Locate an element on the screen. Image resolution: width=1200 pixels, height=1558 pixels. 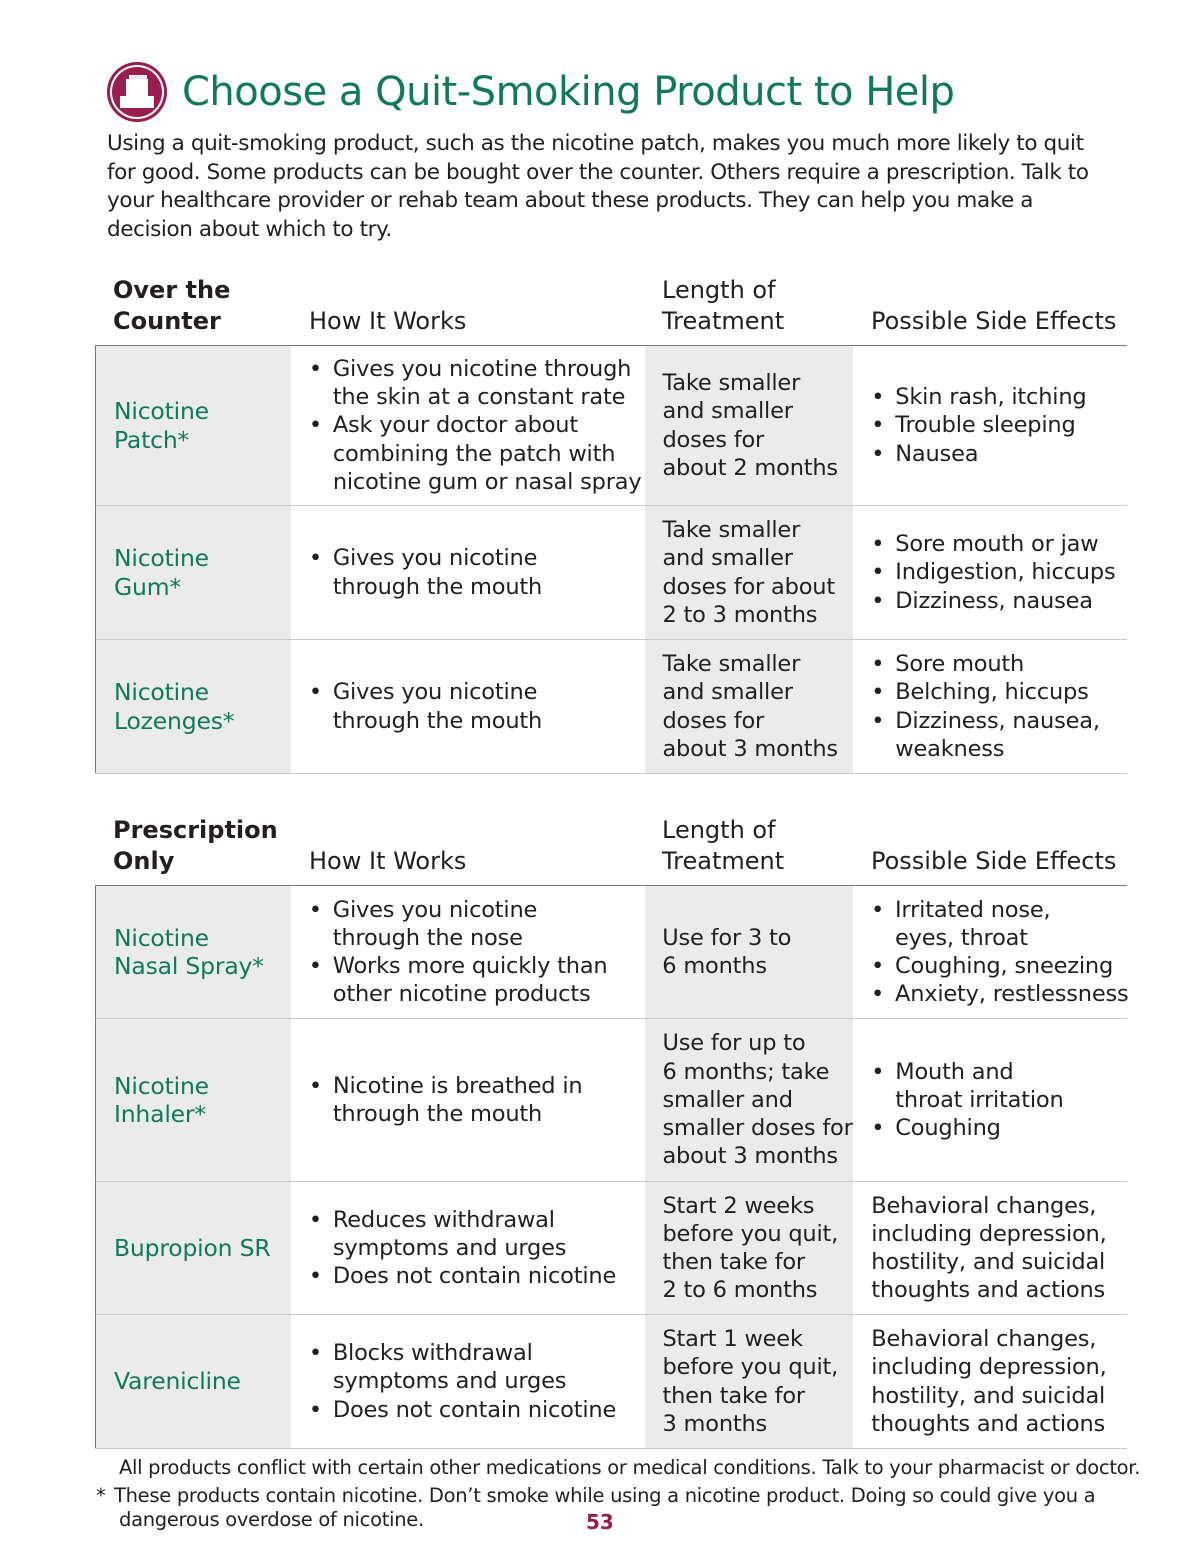
footnote-asterisk: * is located at coordinates (101, 1495).